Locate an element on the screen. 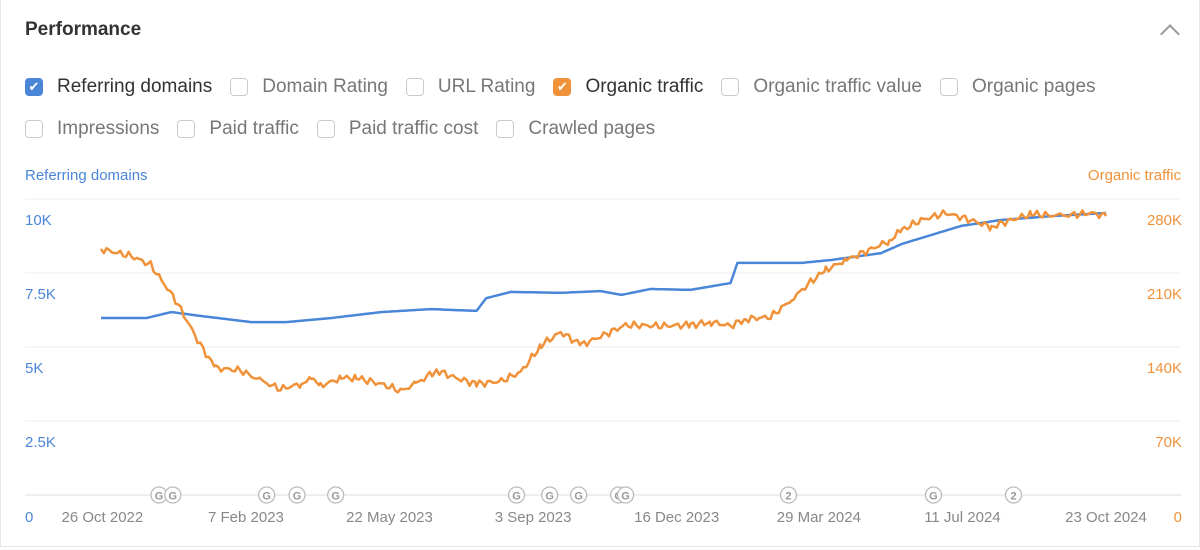 The height and width of the screenshot is (550, 1200). right-tick-label: 140K is located at coordinates (1164, 368).